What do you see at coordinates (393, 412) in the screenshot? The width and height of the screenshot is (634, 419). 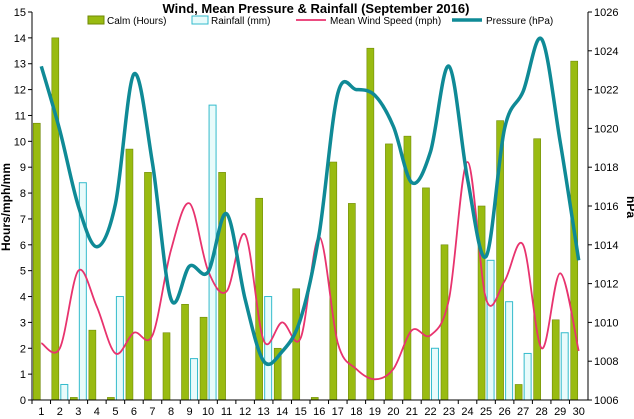 I see `x-tick-label: 20` at bounding box center [393, 412].